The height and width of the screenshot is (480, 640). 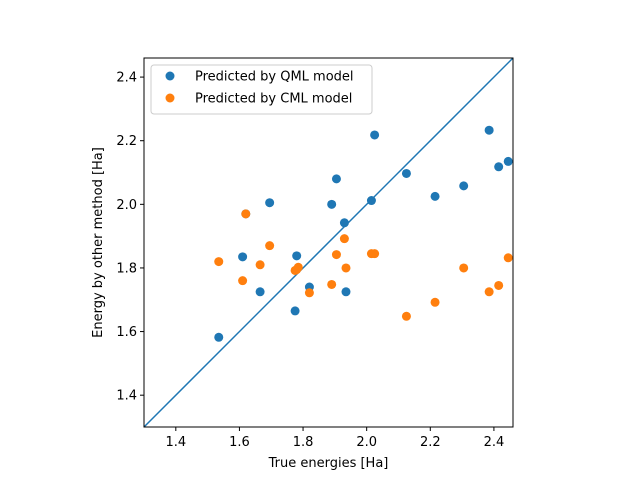 I want to click on legend-box, so click(x=261, y=89).